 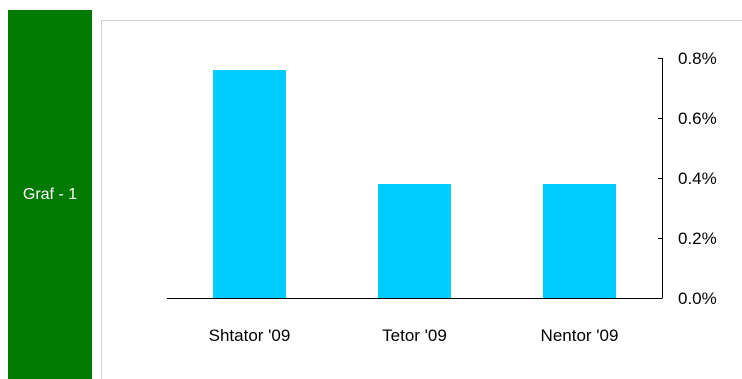 I want to click on y-tick-label-1: 0.0%, so click(x=697, y=298).